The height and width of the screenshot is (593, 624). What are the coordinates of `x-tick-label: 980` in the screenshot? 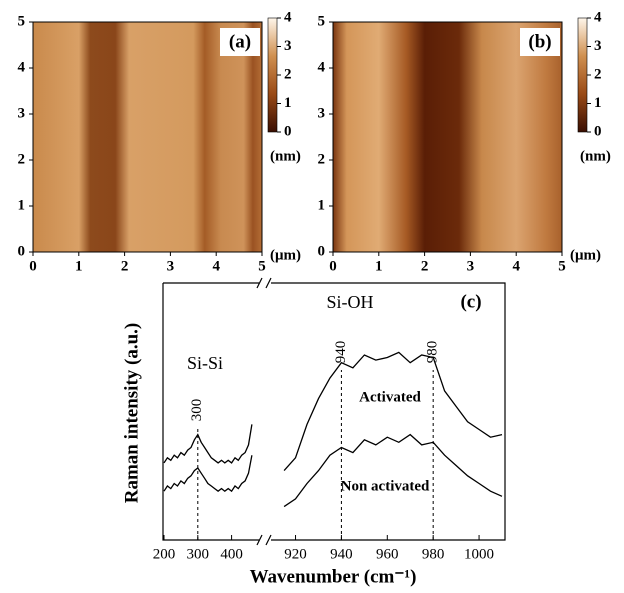 It's located at (433, 554).